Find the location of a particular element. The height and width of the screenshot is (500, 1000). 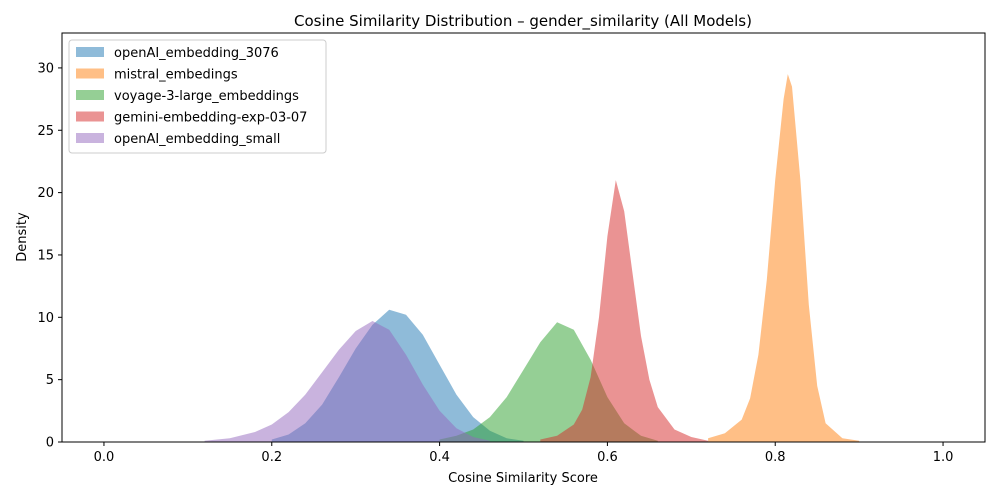

y-tick-label: 10 is located at coordinates (45, 318).